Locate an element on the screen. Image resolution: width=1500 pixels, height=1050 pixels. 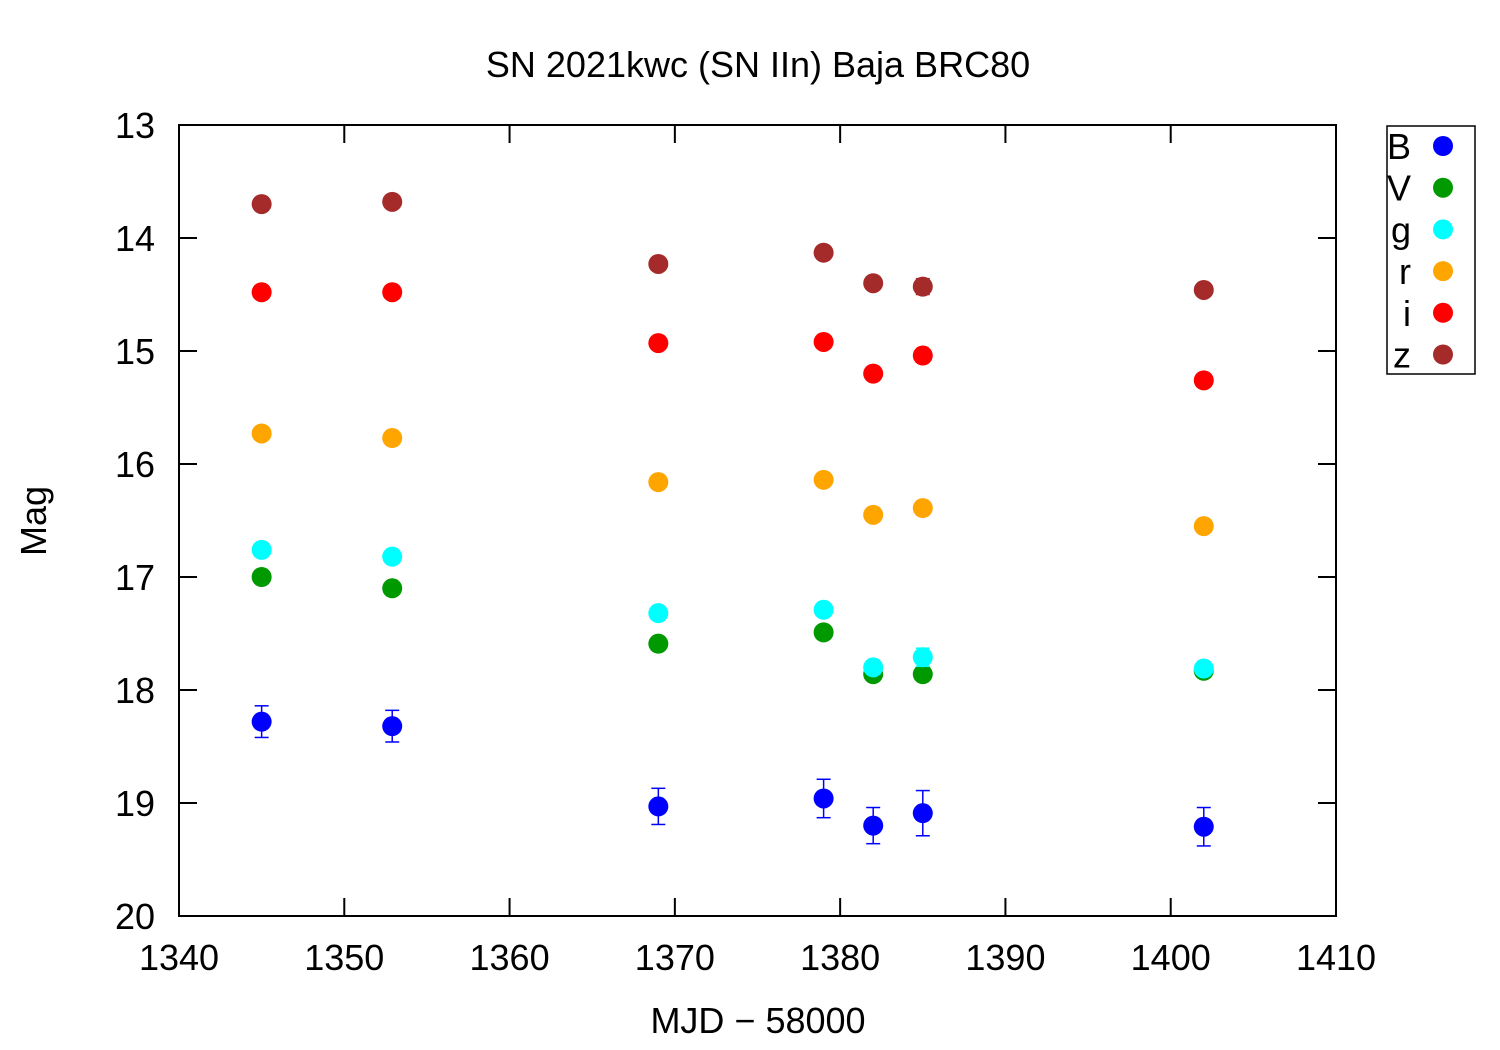
y-tick-label: 16 is located at coordinates (135, 464).